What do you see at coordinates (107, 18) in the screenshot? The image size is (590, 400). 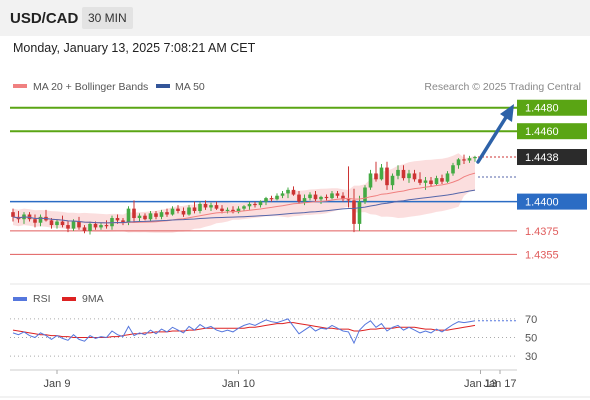 I see `interval-badge: 30 MIN` at bounding box center [107, 18].